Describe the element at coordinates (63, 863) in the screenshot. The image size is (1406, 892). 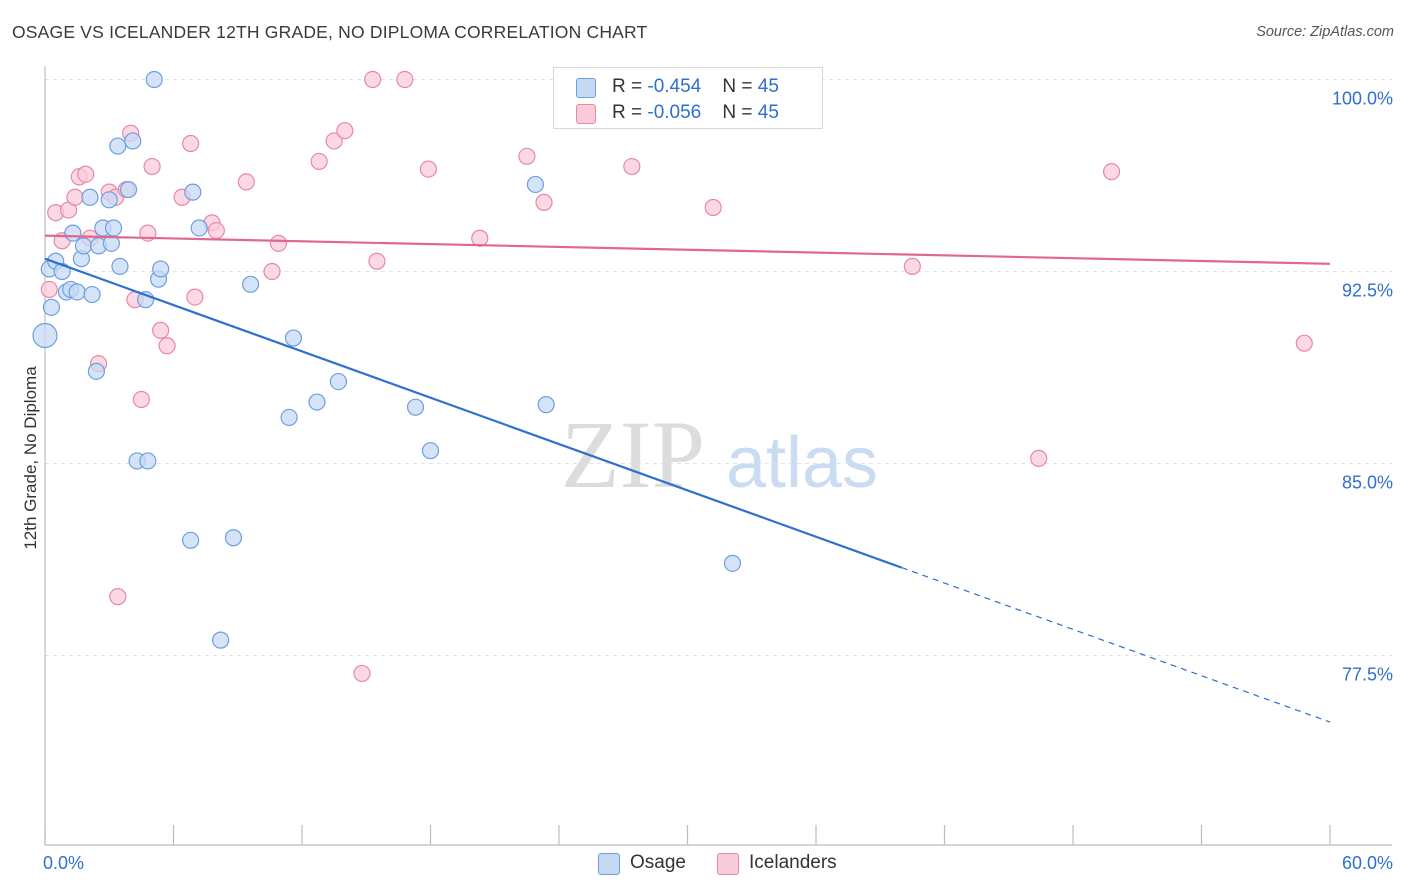
I see `x-tick-label: 0.0%` at that location.